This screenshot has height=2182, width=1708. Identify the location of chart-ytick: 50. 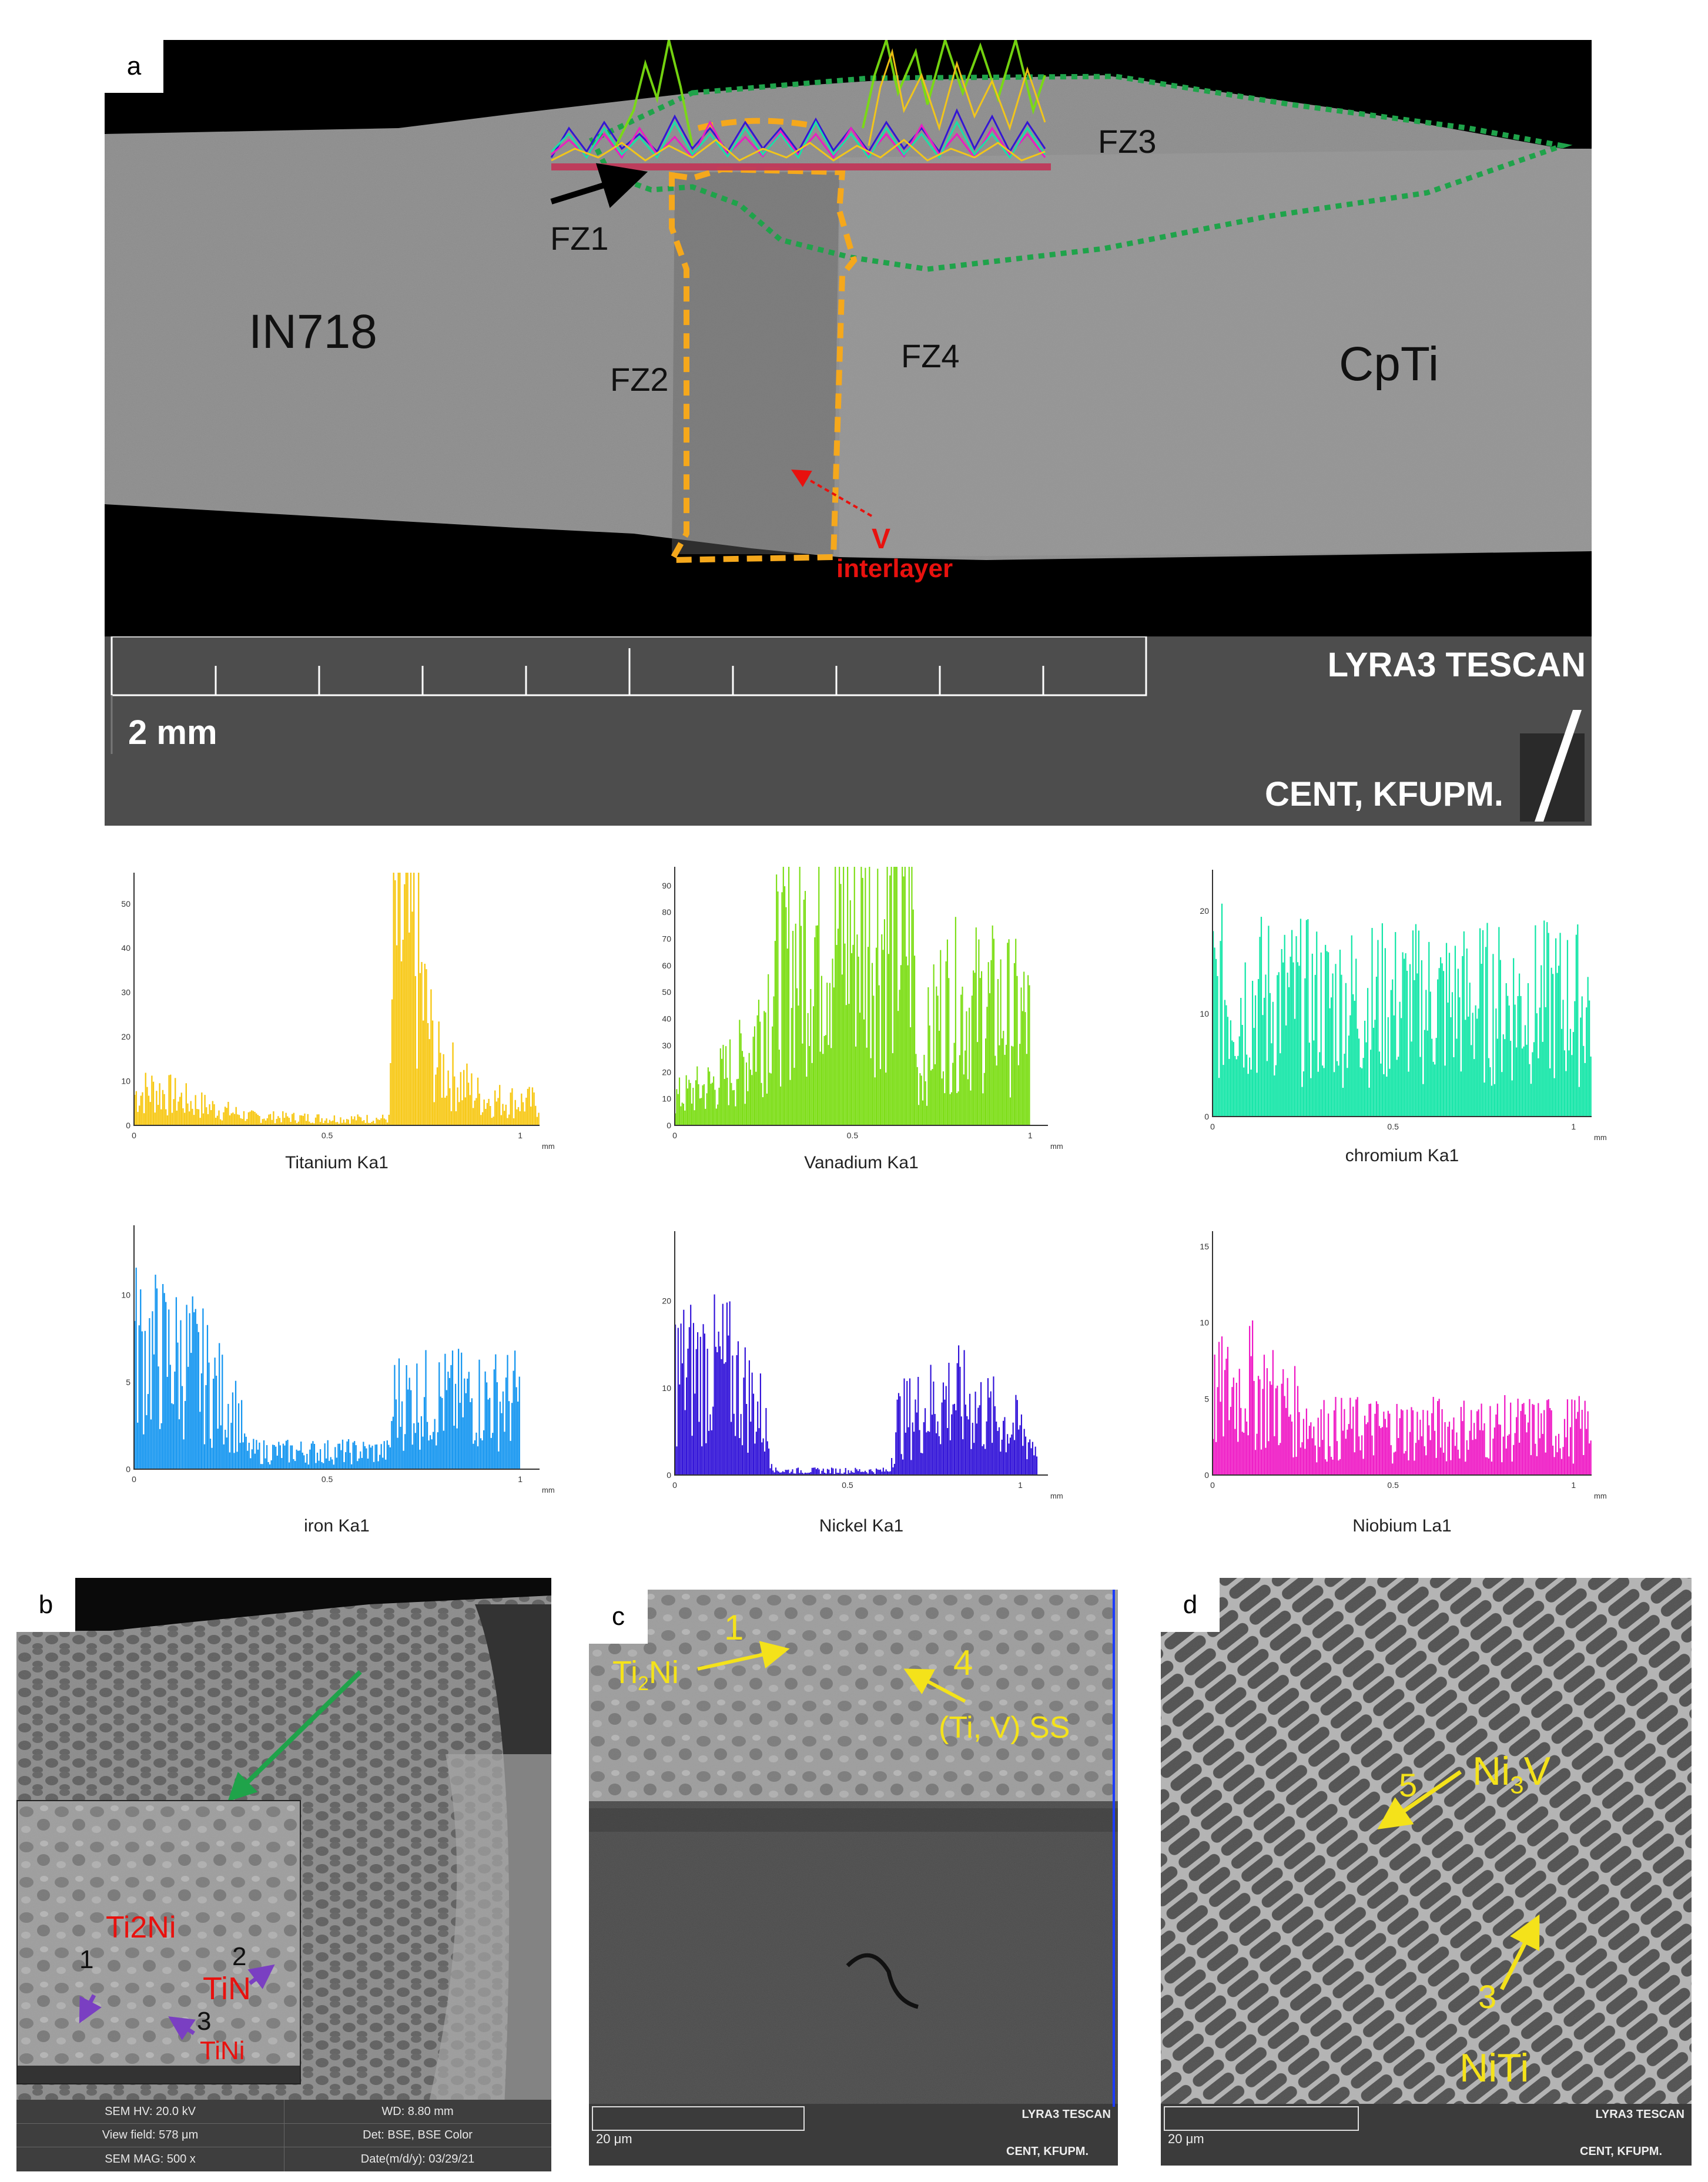
(126, 904).